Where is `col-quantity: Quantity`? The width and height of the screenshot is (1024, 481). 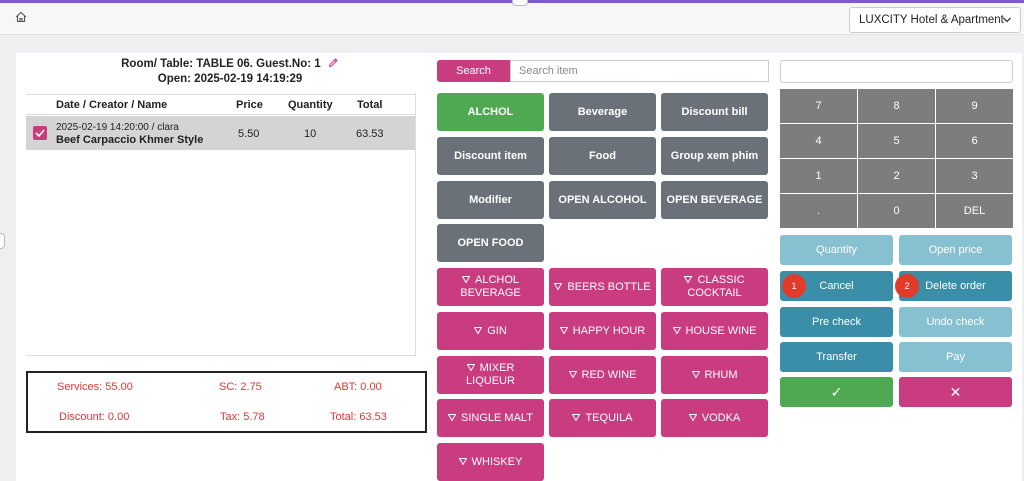
col-quantity: Quantity is located at coordinates (310, 105).